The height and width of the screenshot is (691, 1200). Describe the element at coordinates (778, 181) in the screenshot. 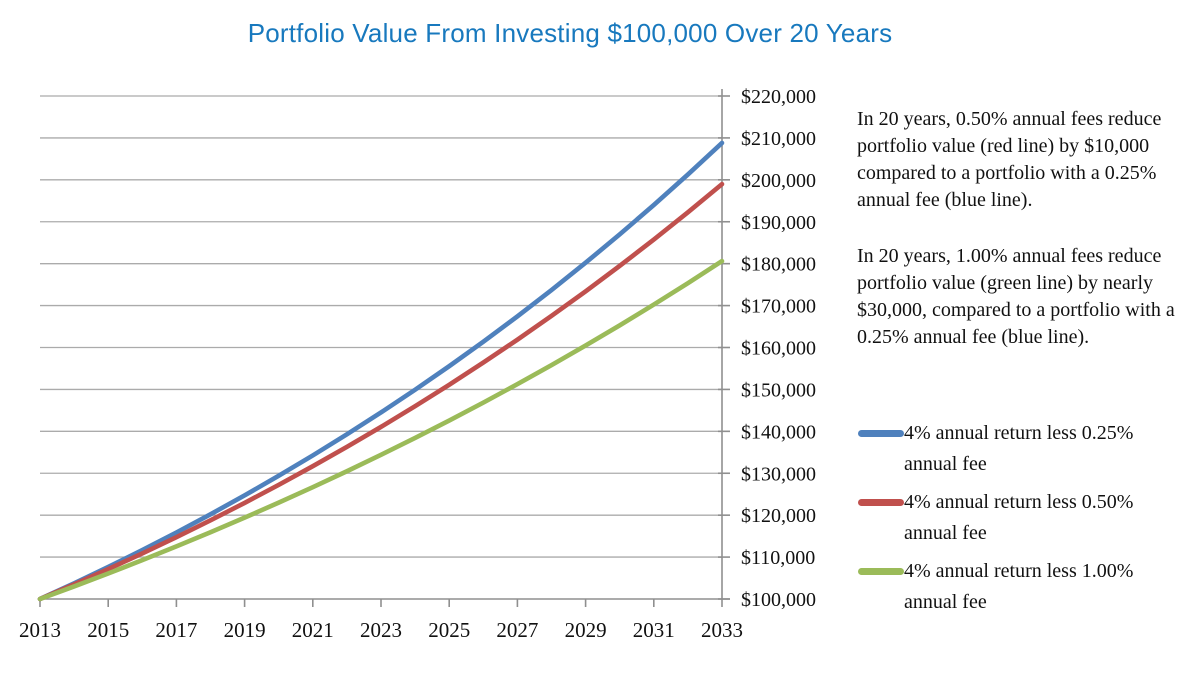

I see `y-axis-label: $200,000` at that location.